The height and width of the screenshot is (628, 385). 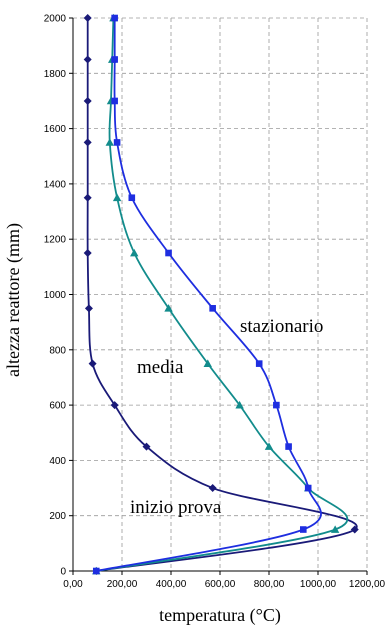 What do you see at coordinates (367, 584) in the screenshot?
I see `x-tick-label: 1200,00` at bounding box center [367, 584].